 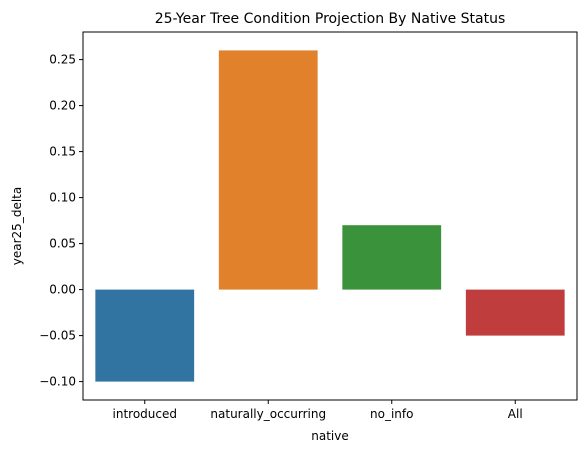 I want to click on y-axis-ticks: −0.10 −0.05 0.00 0.05 0.10 0.15 0.20 0.25, so click(x=61, y=221).